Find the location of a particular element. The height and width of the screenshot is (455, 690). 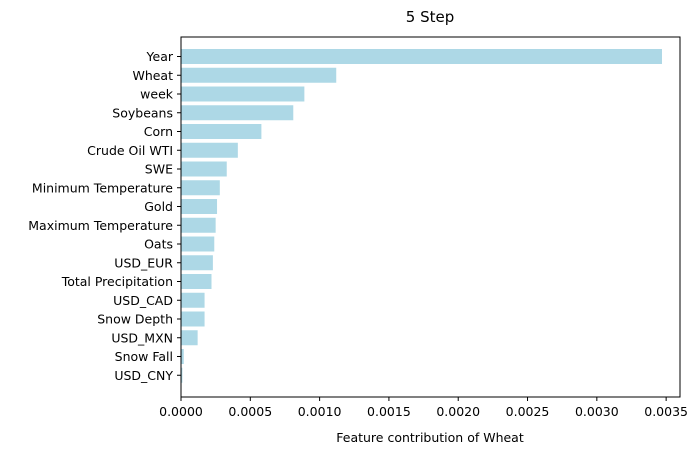

bar-usd-cad is located at coordinates (193, 300).